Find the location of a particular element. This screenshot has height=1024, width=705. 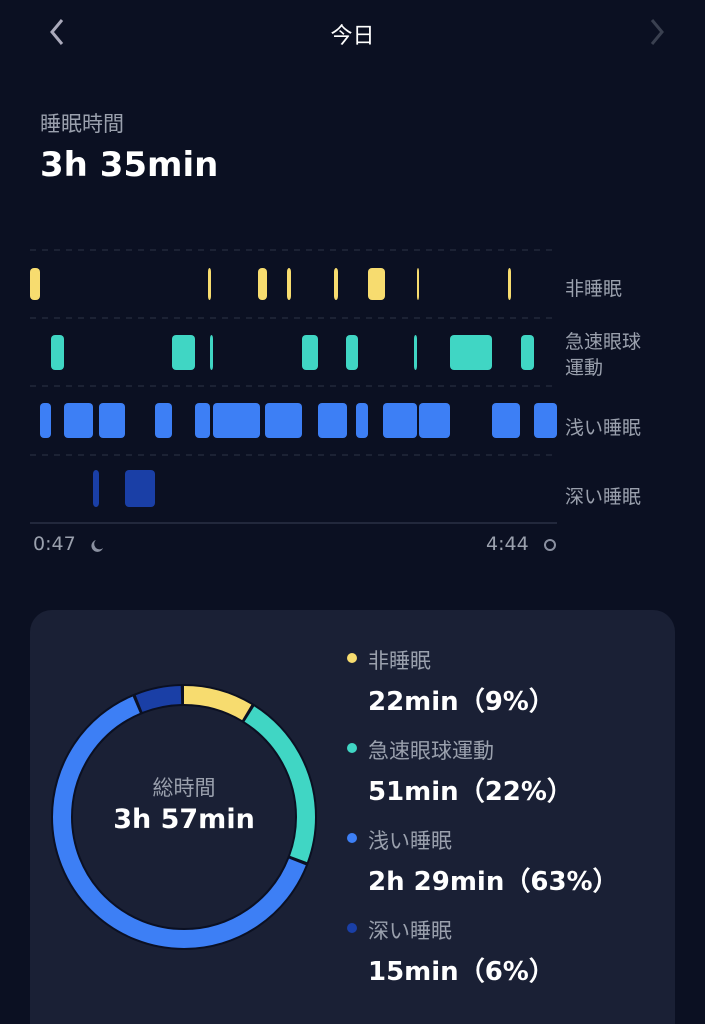

donut is located at coordinates (184, 817).